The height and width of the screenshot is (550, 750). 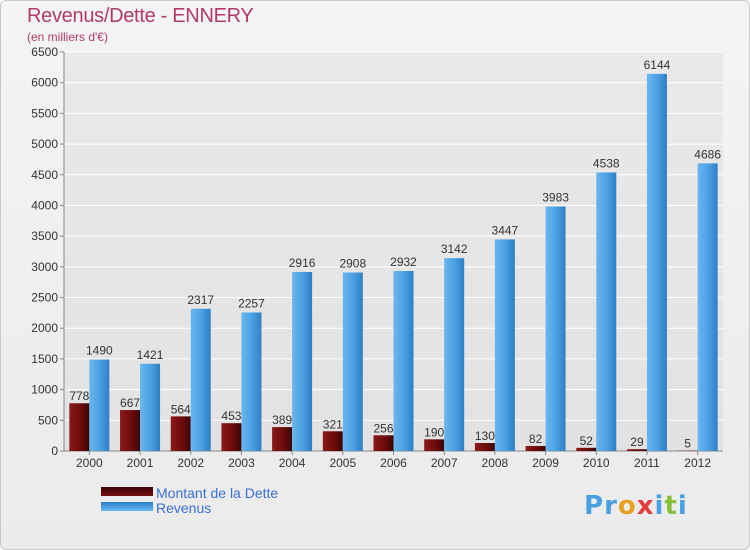 I want to click on y-tick-label: 500, so click(x=48, y=420).